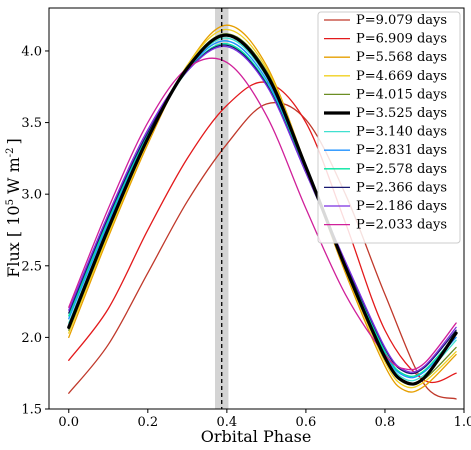 Image resolution: width=471 pixels, height=450 pixels. I want to click on legend-label: P=4.669 days, so click(401, 76).